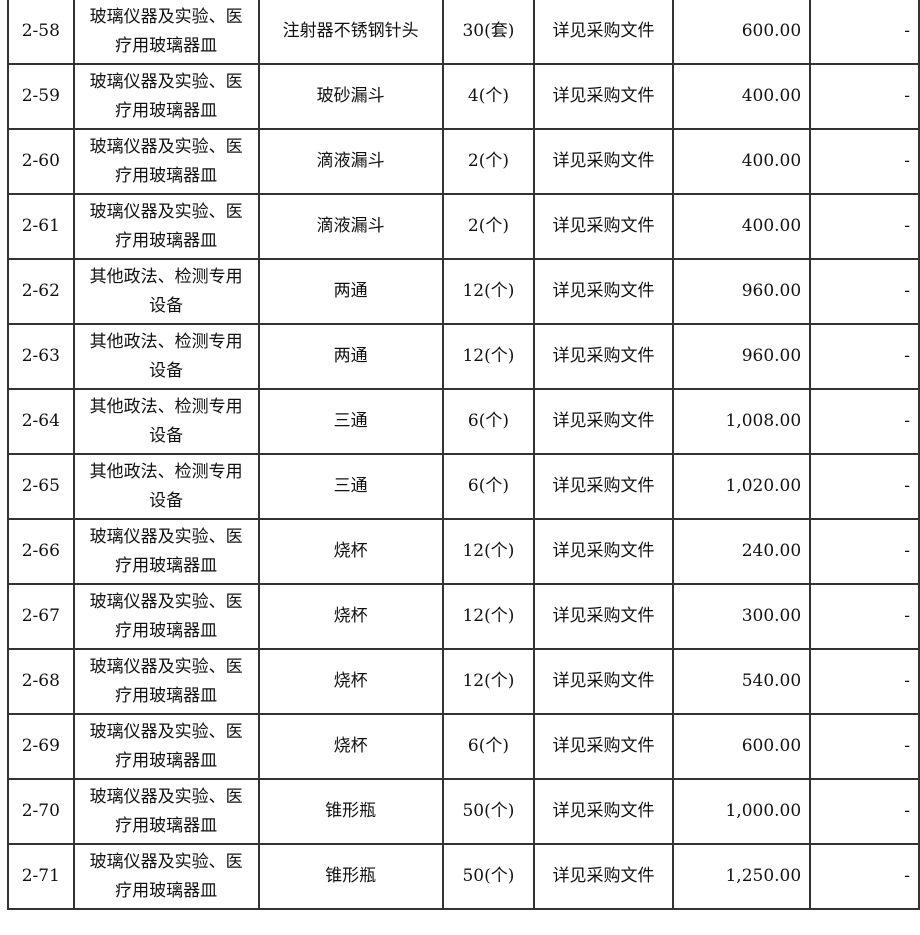 Image resolution: width=920 pixels, height=935 pixels. What do you see at coordinates (41, 421) in the screenshot?
I see `item-id-cell: 2-64` at bounding box center [41, 421].